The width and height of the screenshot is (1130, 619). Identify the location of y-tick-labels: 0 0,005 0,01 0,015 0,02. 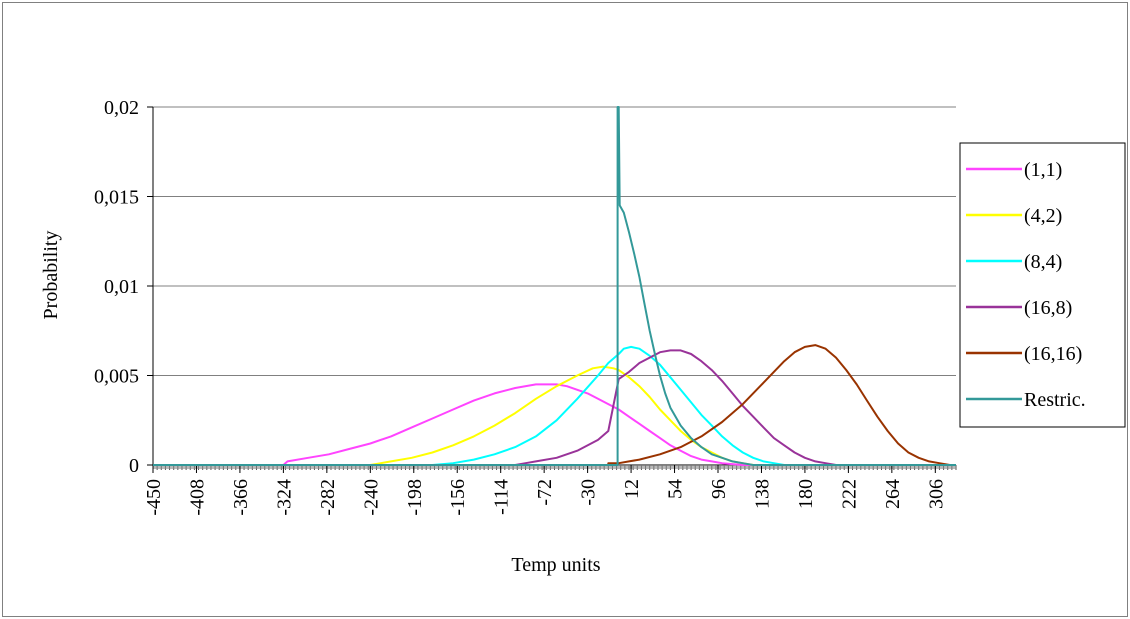
(116, 287).